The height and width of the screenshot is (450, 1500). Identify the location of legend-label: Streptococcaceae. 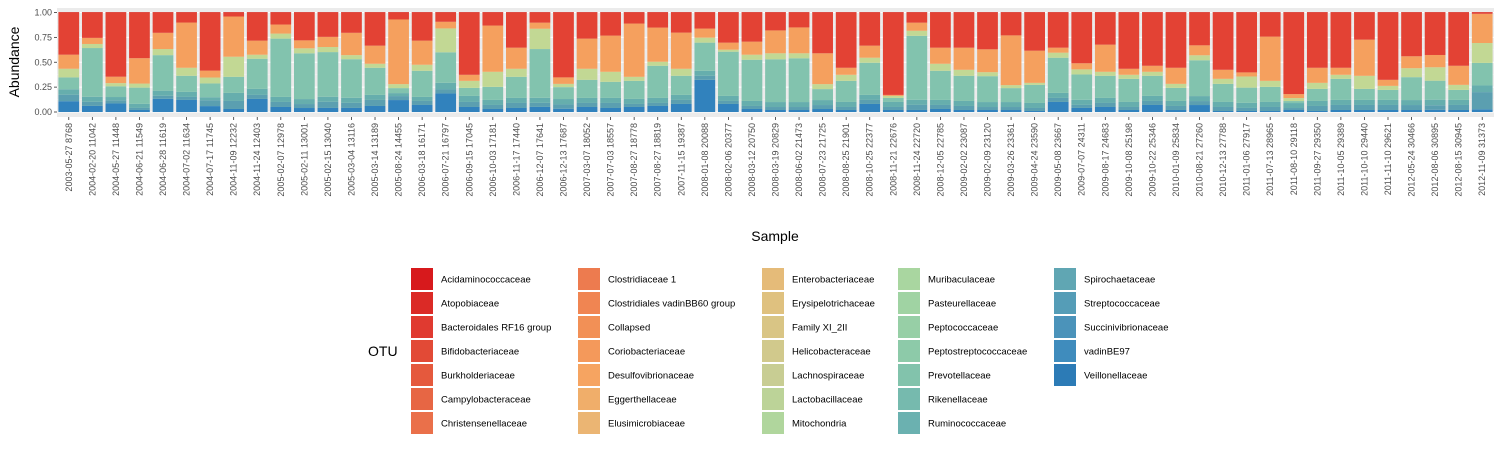
(1122, 304).